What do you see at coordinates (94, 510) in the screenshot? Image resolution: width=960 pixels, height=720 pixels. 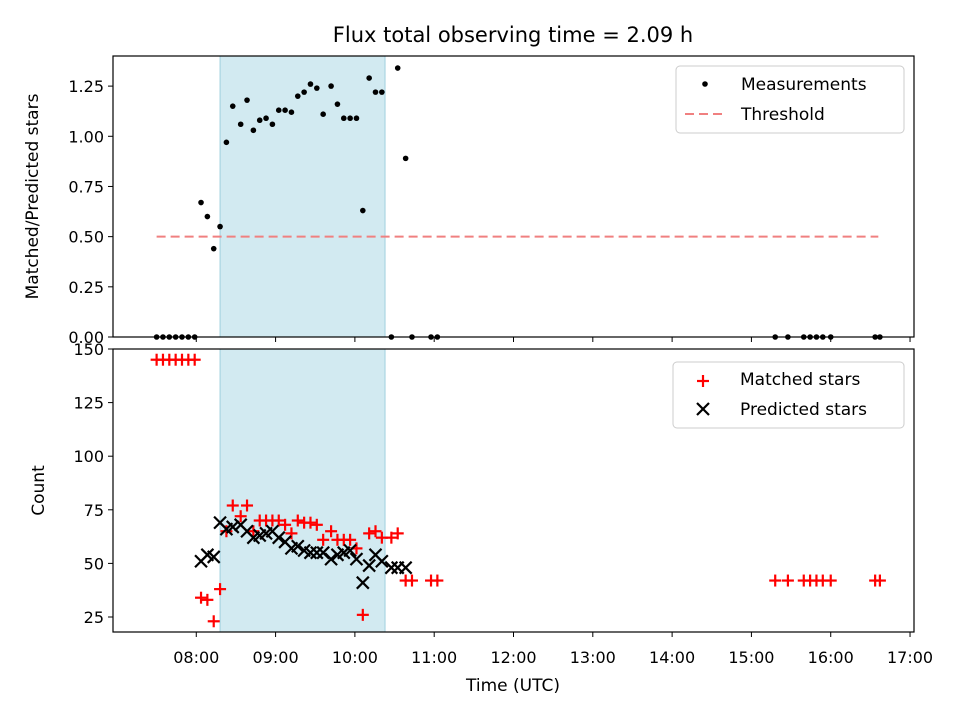 I see `bottom-y-tick-label: 75` at bounding box center [94, 510].